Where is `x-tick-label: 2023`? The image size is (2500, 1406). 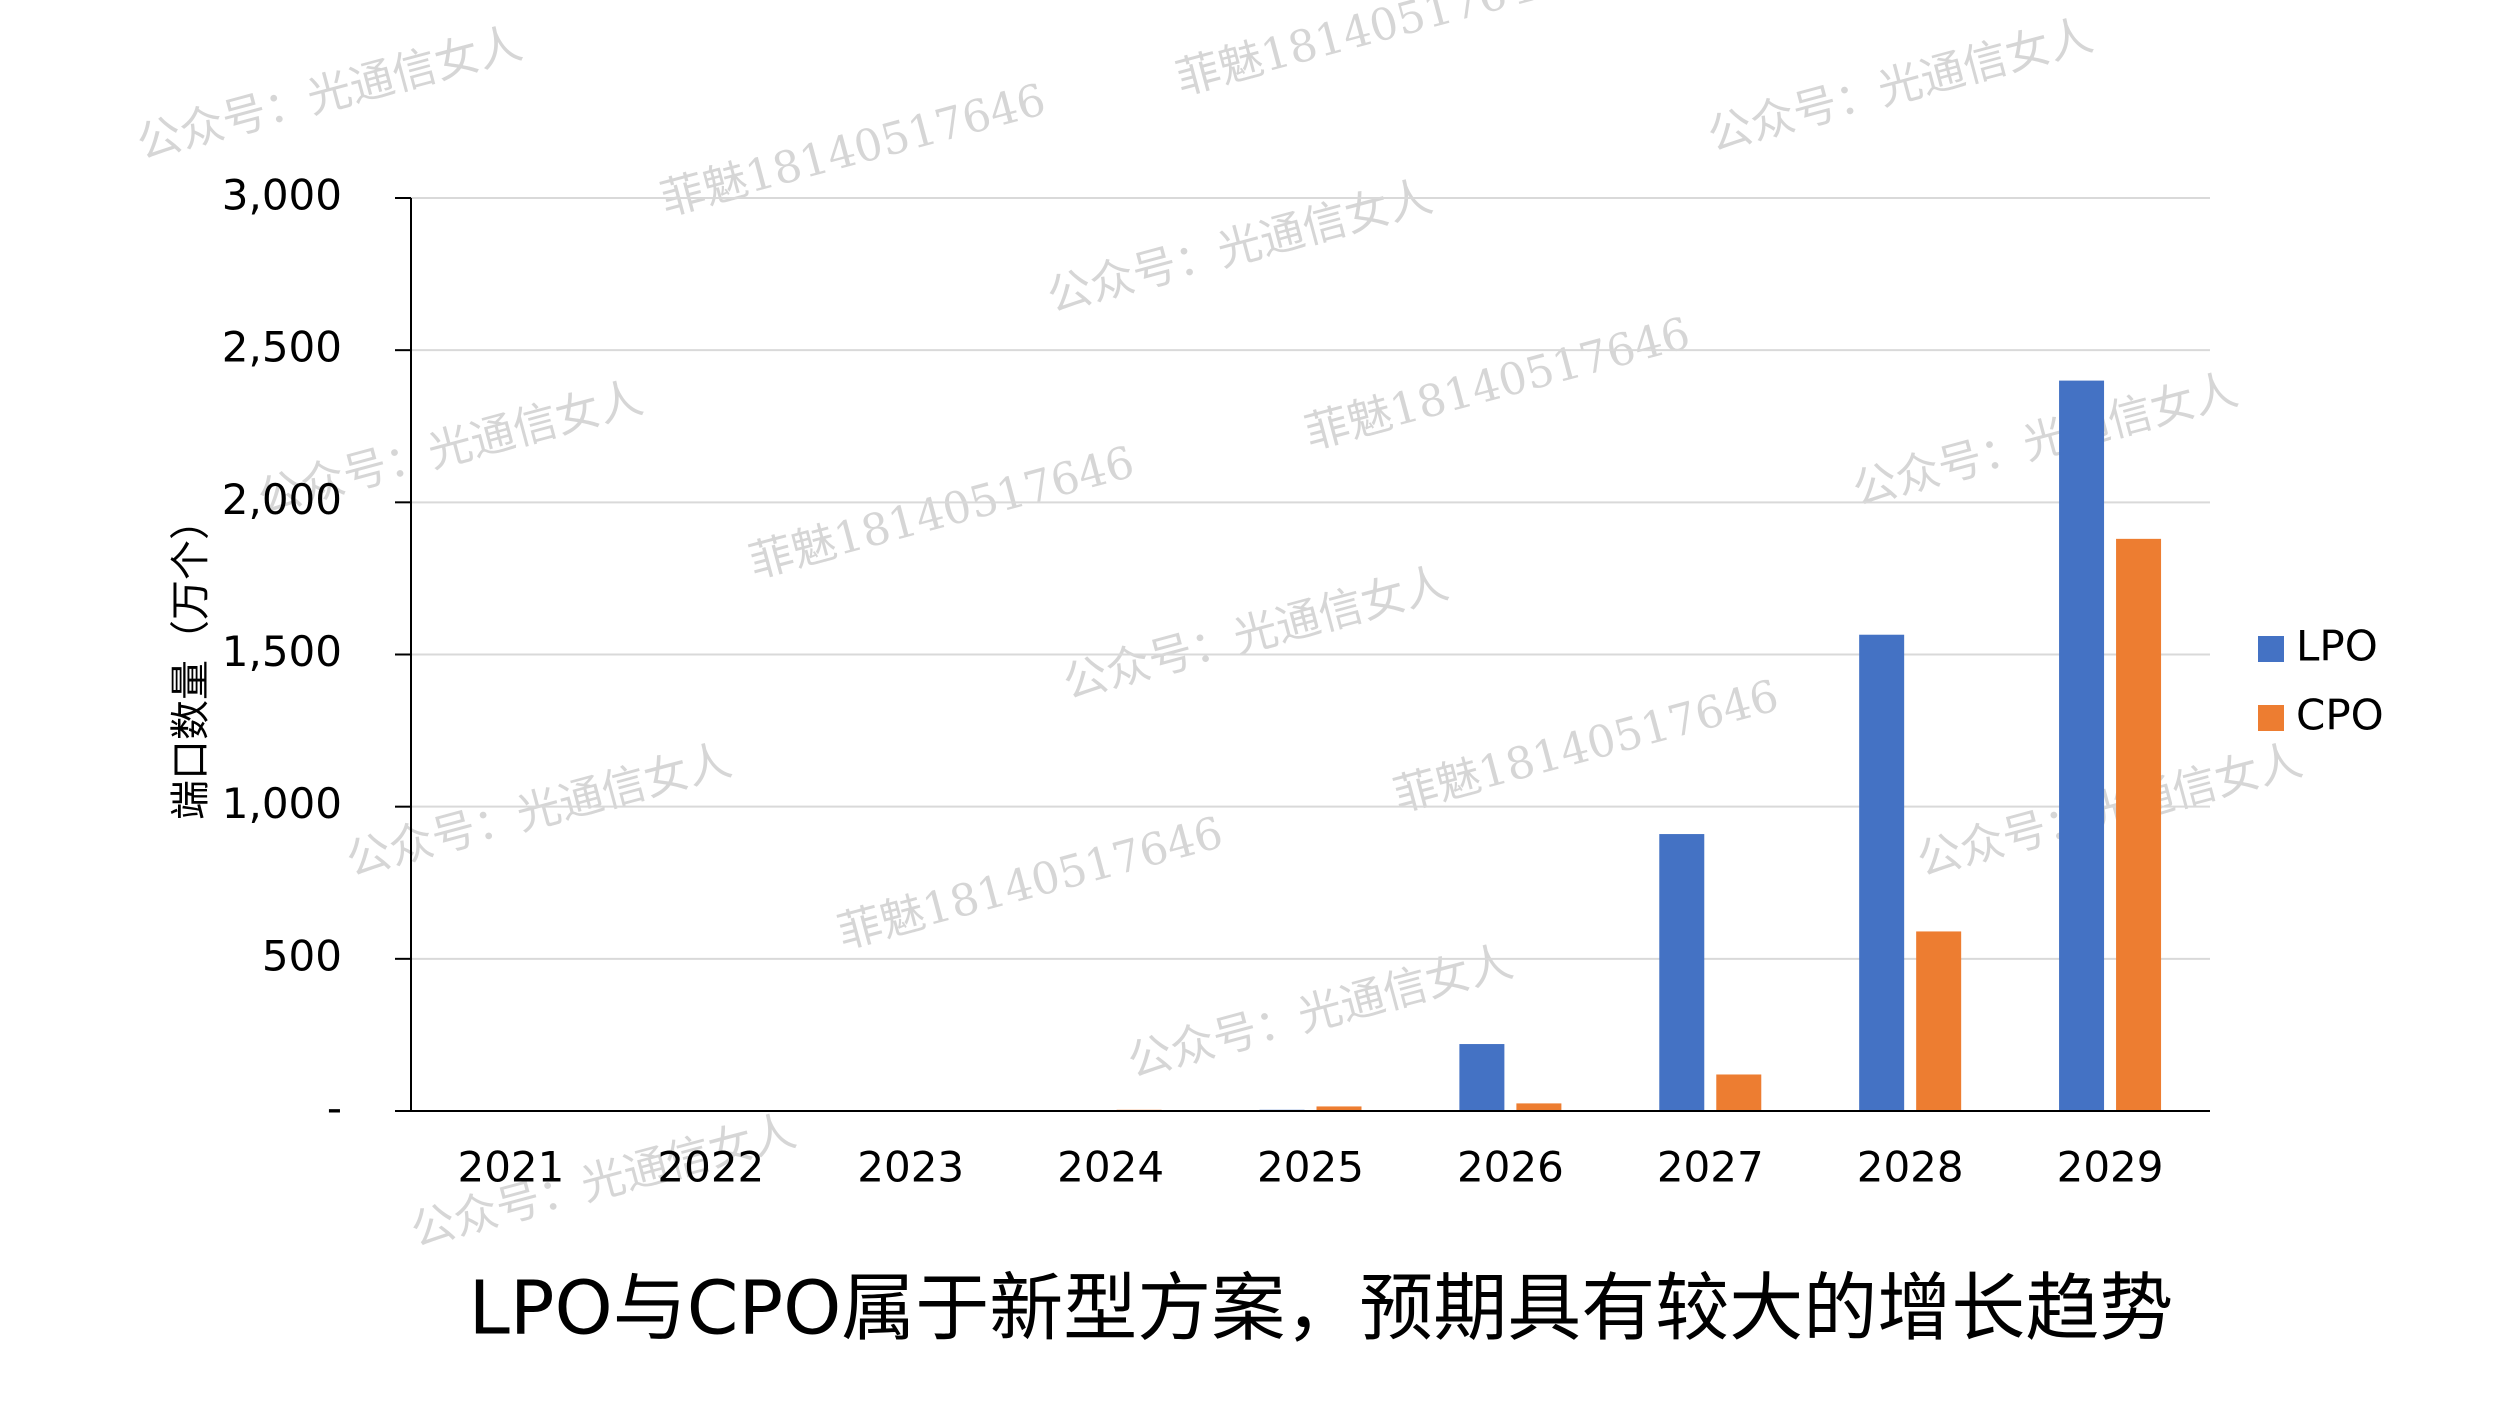 x-tick-label: 2023 is located at coordinates (910, 1167).